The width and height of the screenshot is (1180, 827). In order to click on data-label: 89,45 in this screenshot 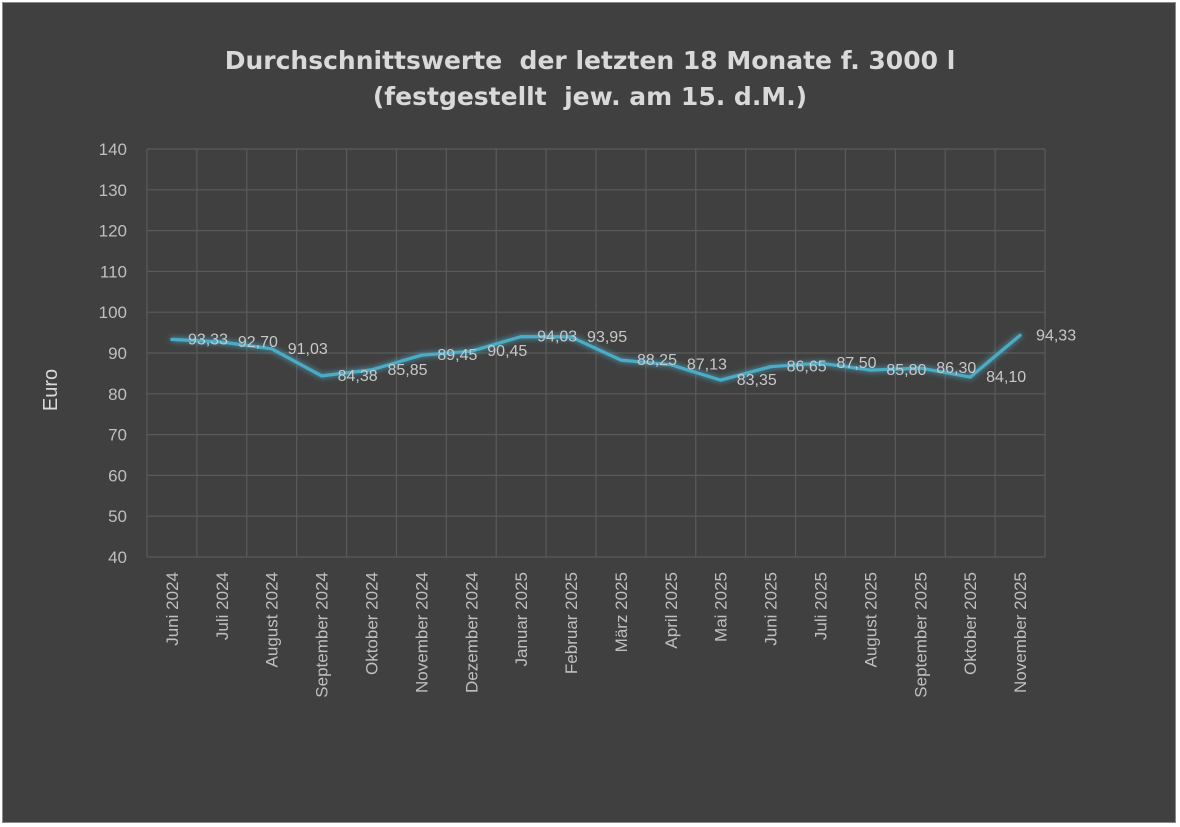, I will do `click(457, 355)`.